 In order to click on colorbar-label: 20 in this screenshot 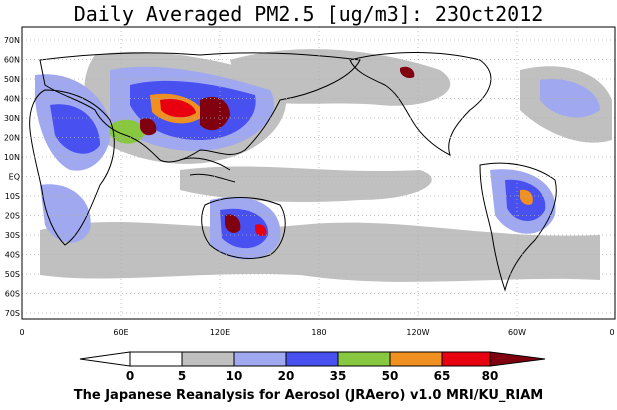, I will do `click(286, 376)`.